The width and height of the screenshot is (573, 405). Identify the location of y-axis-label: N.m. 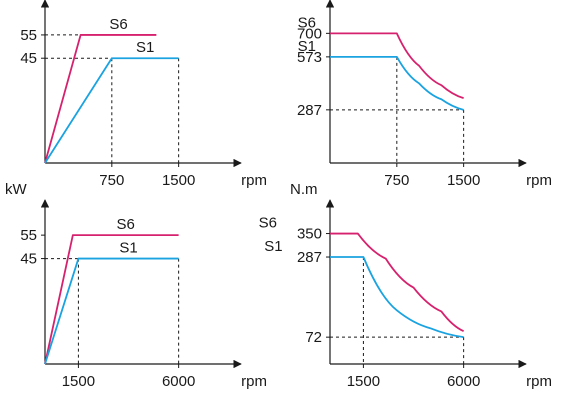
(304, 189).